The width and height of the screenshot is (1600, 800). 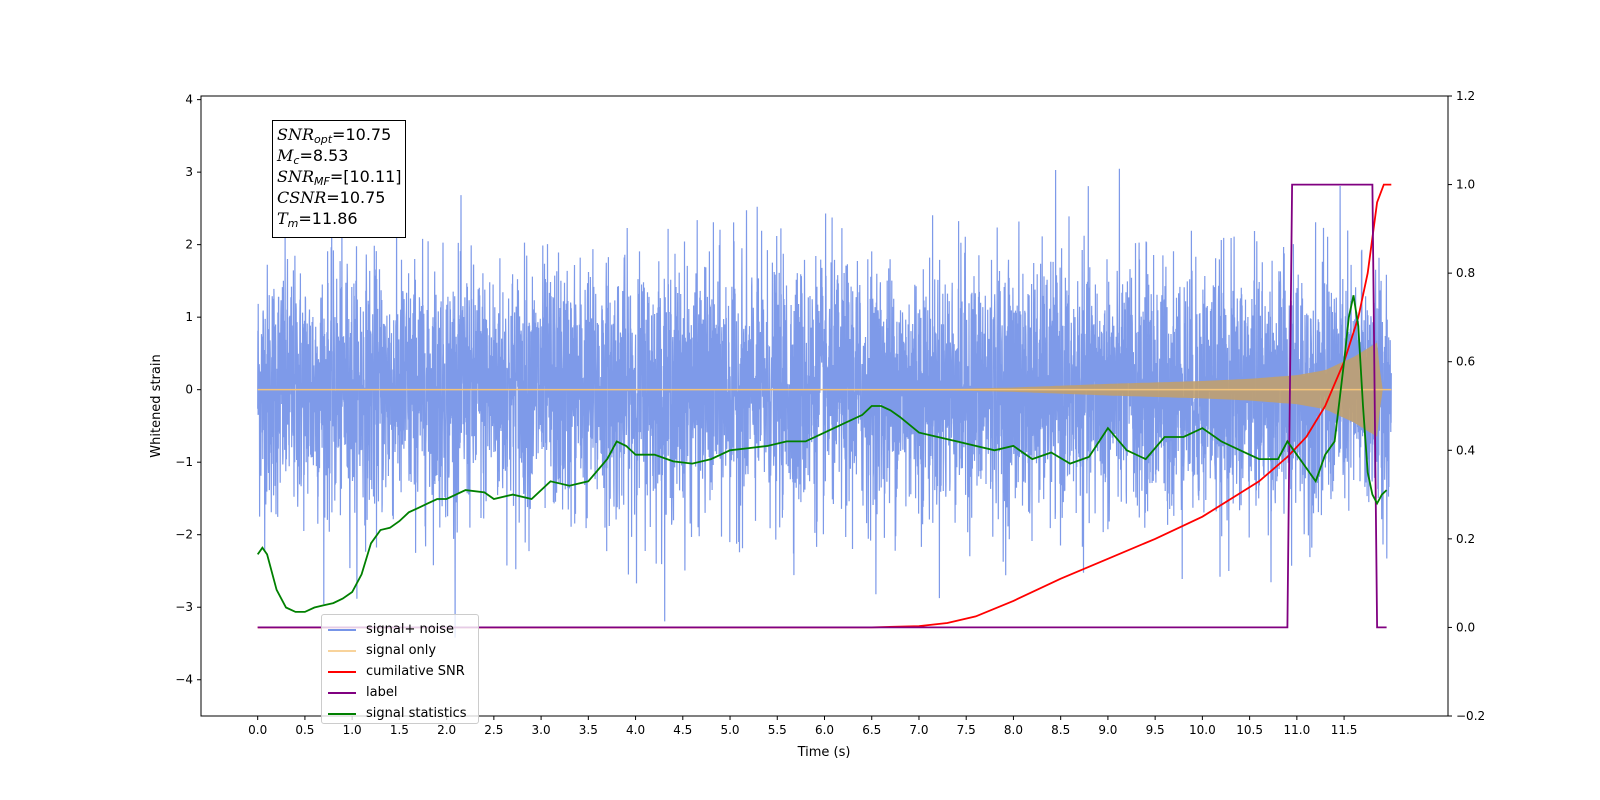 I want to click on y2-tick-label: 0.8, so click(x=1465, y=273).